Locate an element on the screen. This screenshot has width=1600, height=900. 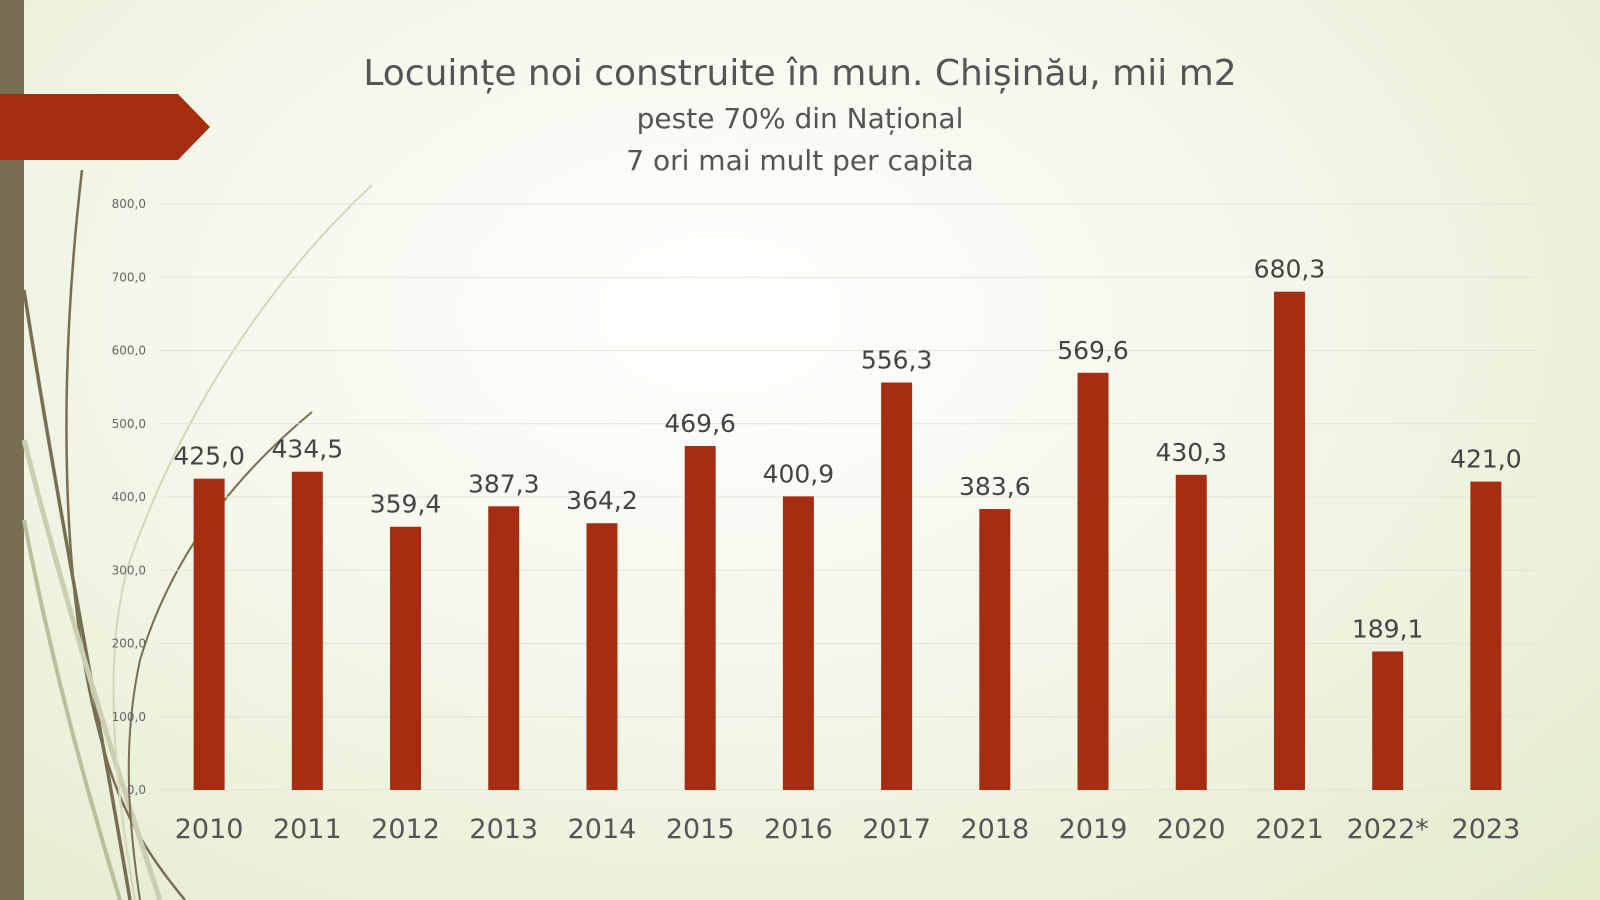
chart-subtitle-1: peste 70% din Național is located at coordinates (800, 118).